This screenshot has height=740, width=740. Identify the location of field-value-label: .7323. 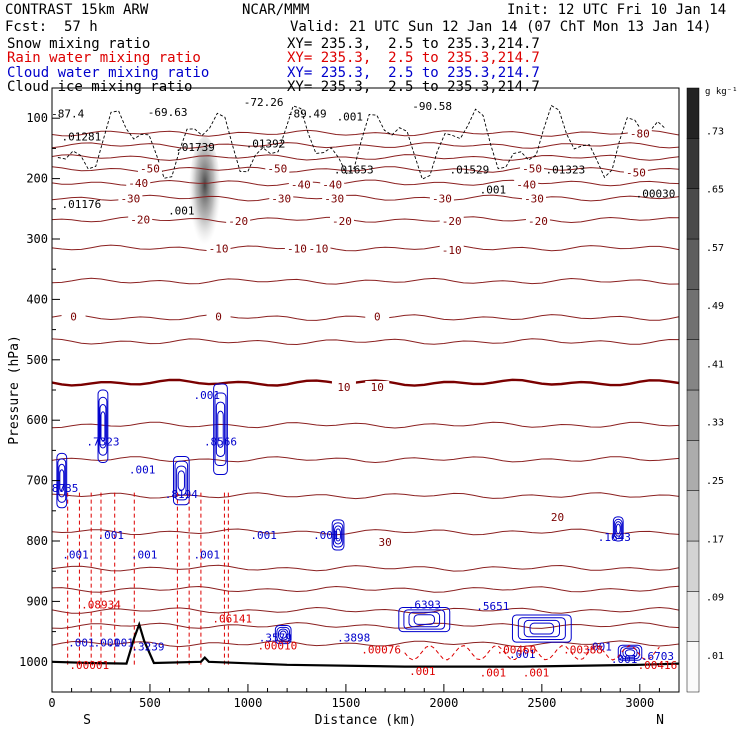
(102, 441).